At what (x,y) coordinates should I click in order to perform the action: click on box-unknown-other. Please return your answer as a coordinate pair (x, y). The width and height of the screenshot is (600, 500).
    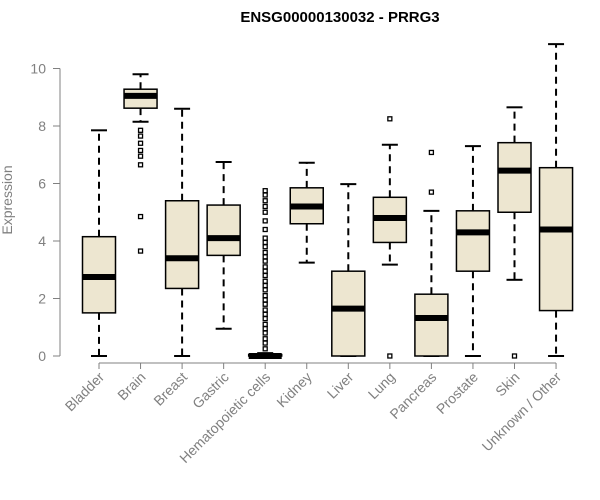
    Looking at the image, I should click on (556, 200).